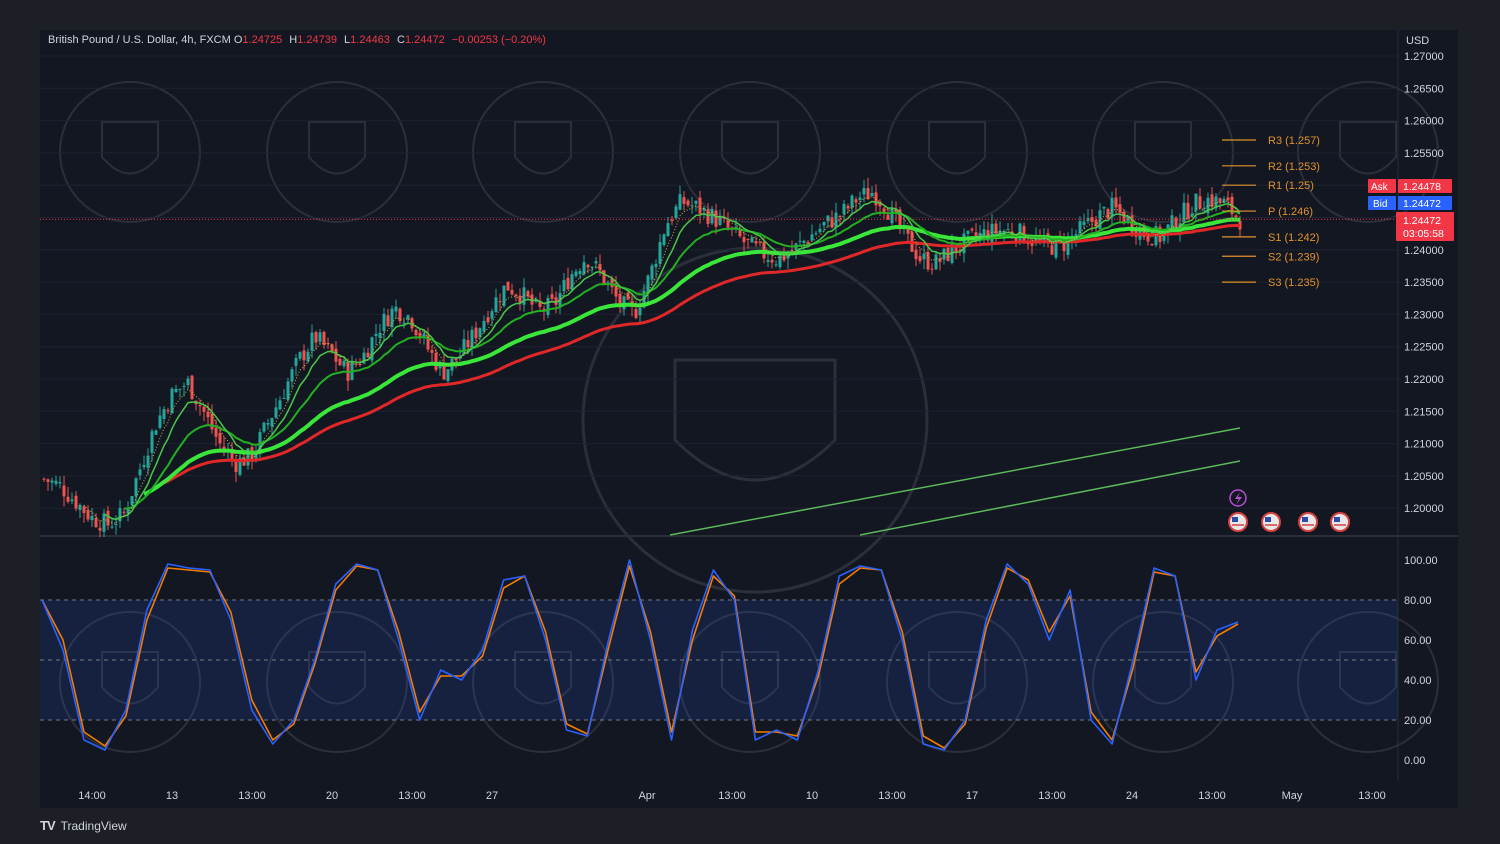 Image resolution: width=1500 pixels, height=844 pixels. What do you see at coordinates (1305, 519) in the screenshot?
I see `us-flag-canton` at bounding box center [1305, 519].